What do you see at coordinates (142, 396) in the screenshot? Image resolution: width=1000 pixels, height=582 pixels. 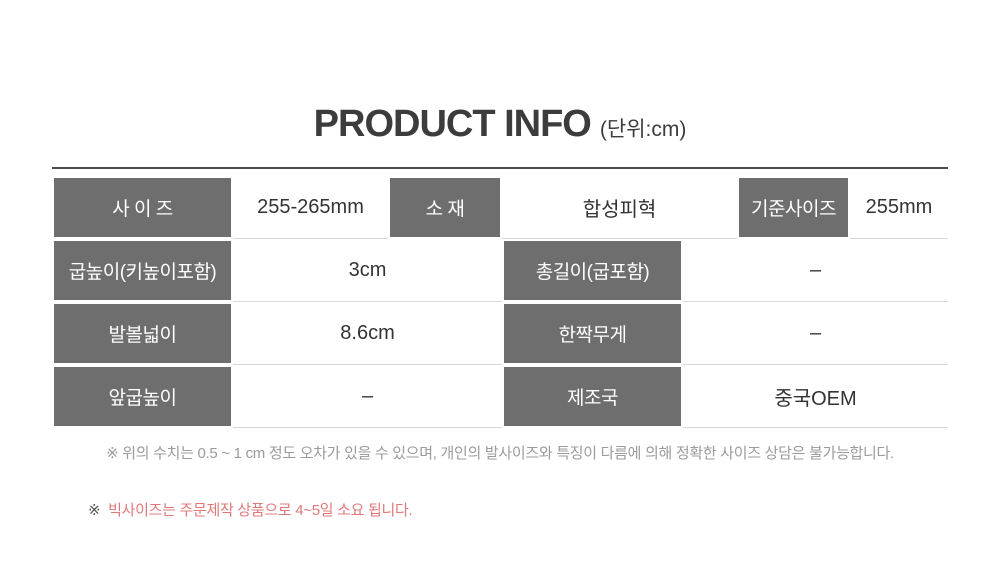 I see `spec-header-front-heel-height: 앞굽높이` at bounding box center [142, 396].